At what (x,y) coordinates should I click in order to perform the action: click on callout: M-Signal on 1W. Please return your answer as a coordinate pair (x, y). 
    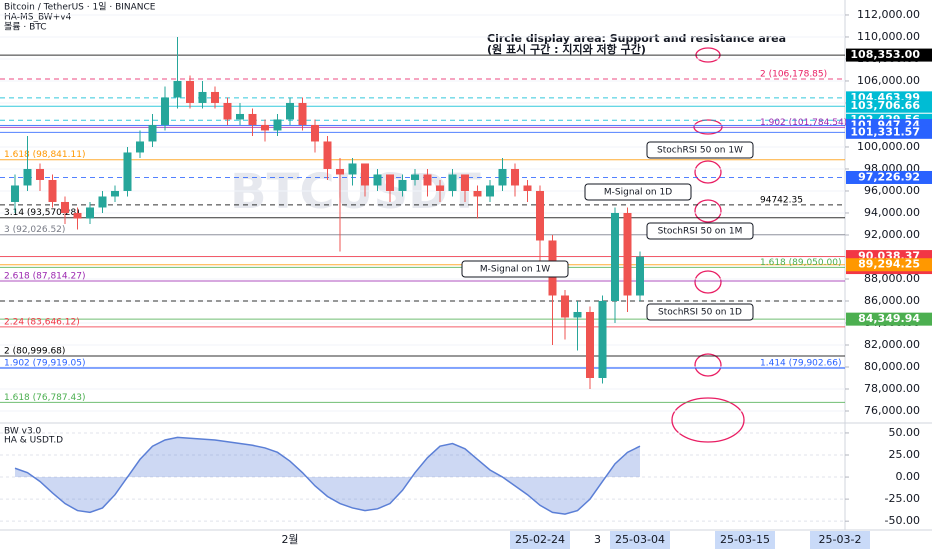
    Looking at the image, I should click on (515, 270).